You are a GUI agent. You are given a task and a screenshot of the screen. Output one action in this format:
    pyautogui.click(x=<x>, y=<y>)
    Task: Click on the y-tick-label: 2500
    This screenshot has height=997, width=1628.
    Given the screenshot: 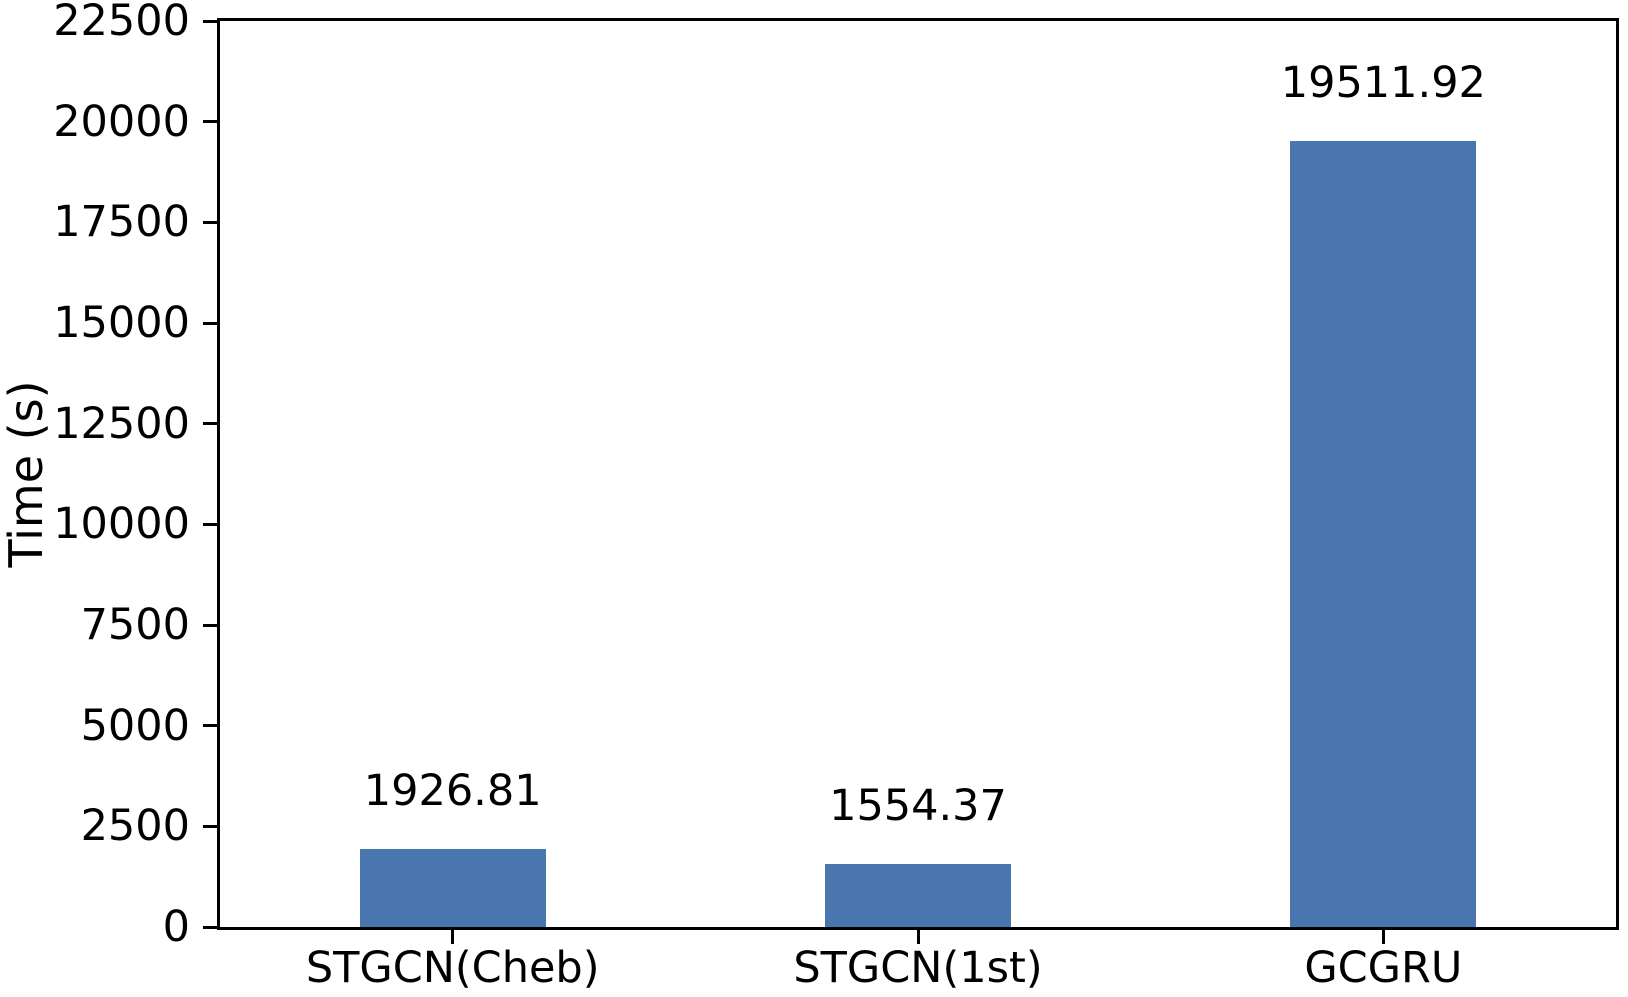 What is the action you would take?
    pyautogui.click(x=135, y=826)
    